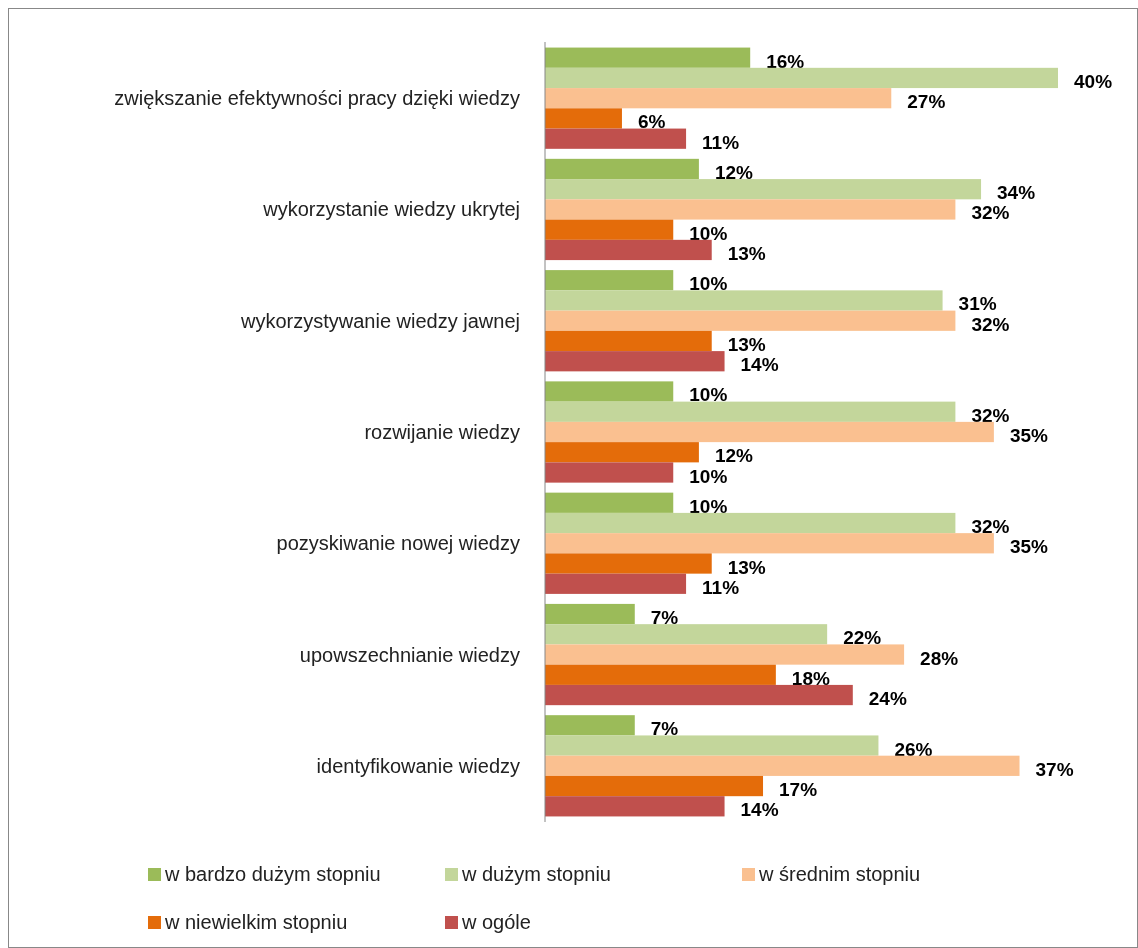 This screenshot has width=1138, height=948. What do you see at coordinates (317, 98) in the screenshot?
I see `y-tick-label: zwiększanie efektywności pracy dzięki wiedzy` at bounding box center [317, 98].